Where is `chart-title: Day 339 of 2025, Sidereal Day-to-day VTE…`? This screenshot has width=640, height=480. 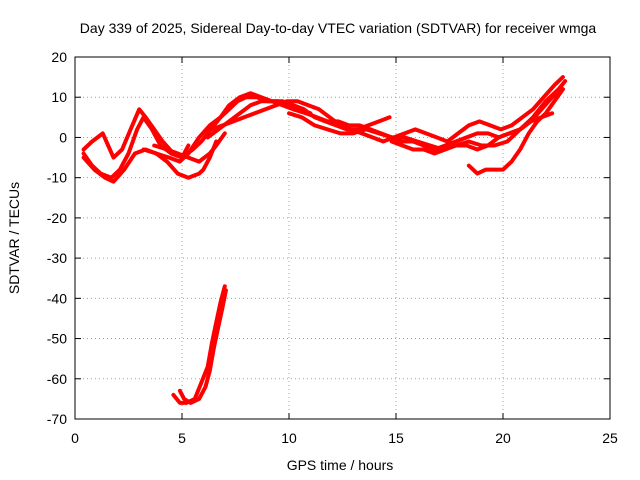 chart-title: Day 339 of 2025, Sidereal Day-to-day VTE… is located at coordinates (338, 28).